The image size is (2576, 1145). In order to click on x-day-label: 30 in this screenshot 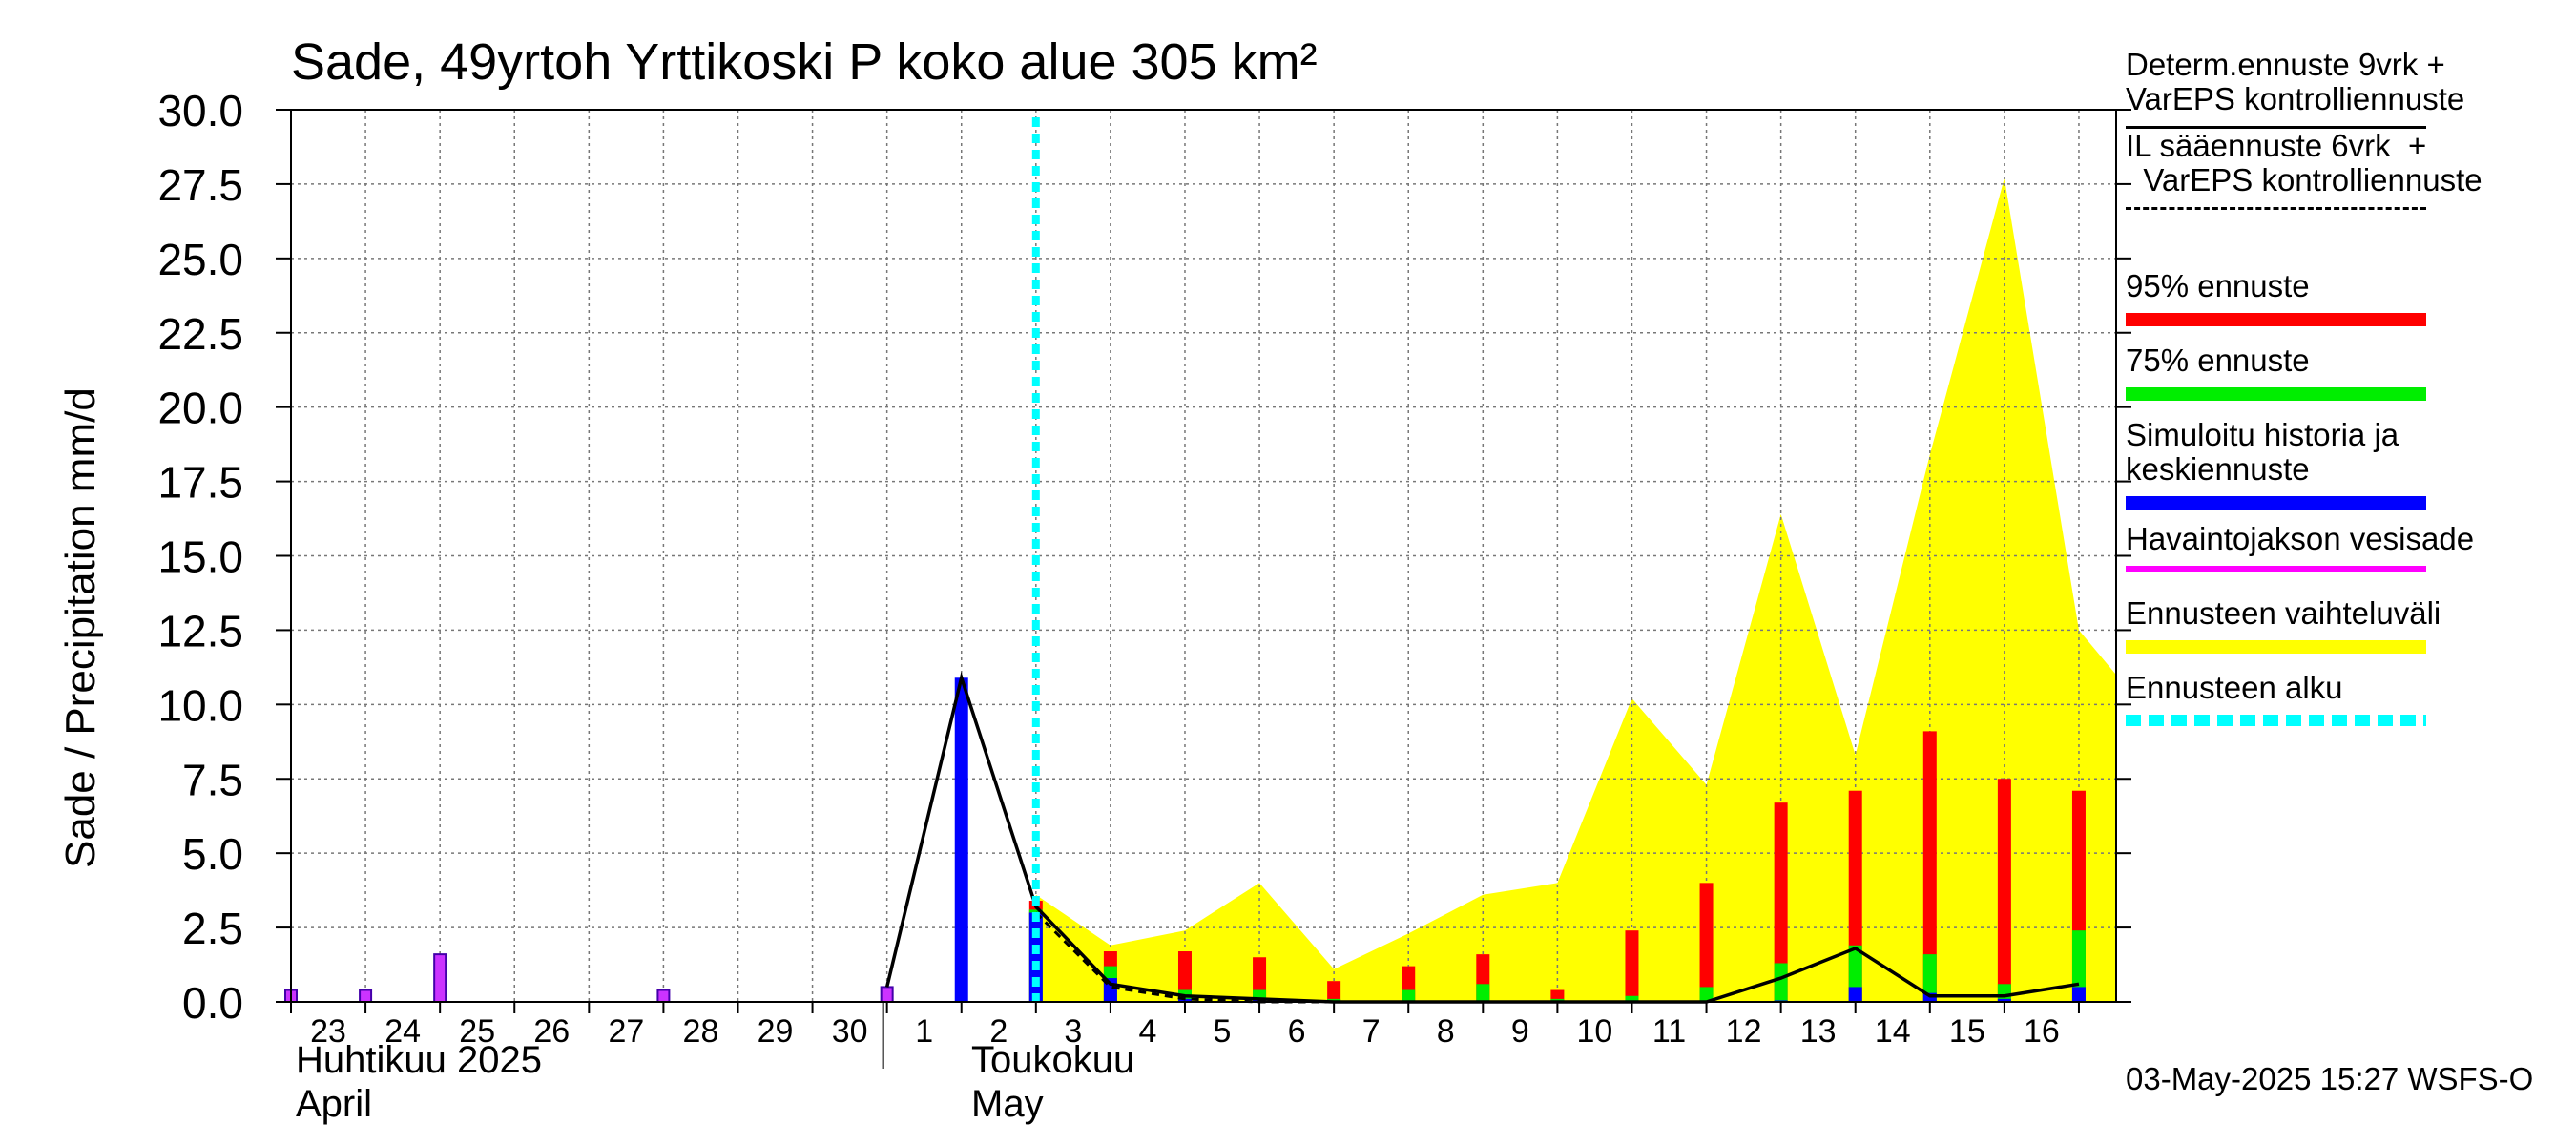, I will do `click(850, 1031)`.